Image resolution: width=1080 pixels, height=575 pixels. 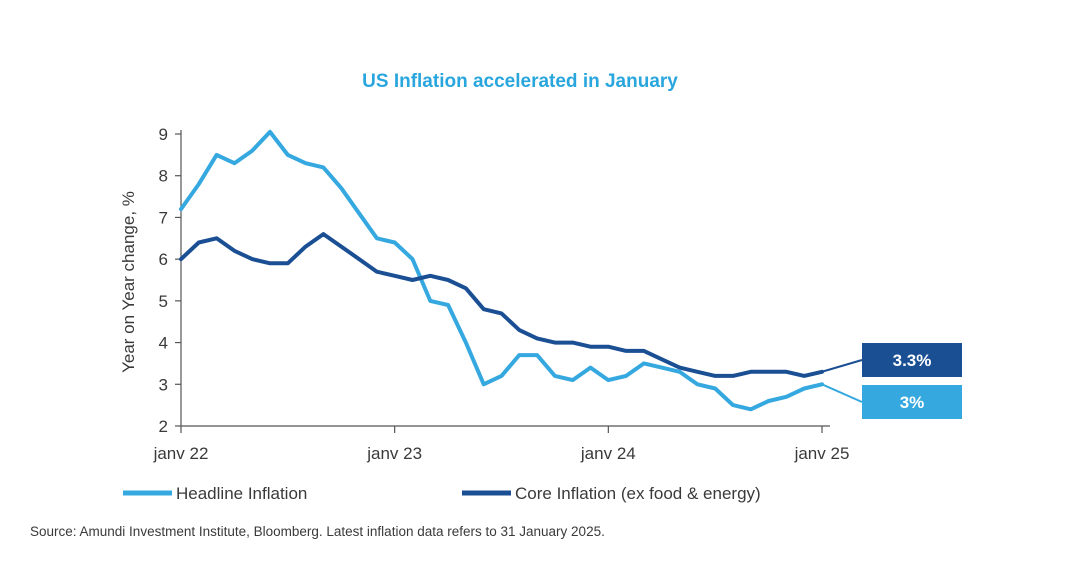 What do you see at coordinates (891, 381) in the screenshot?
I see `value-callouts: 3.3% 3%` at bounding box center [891, 381].